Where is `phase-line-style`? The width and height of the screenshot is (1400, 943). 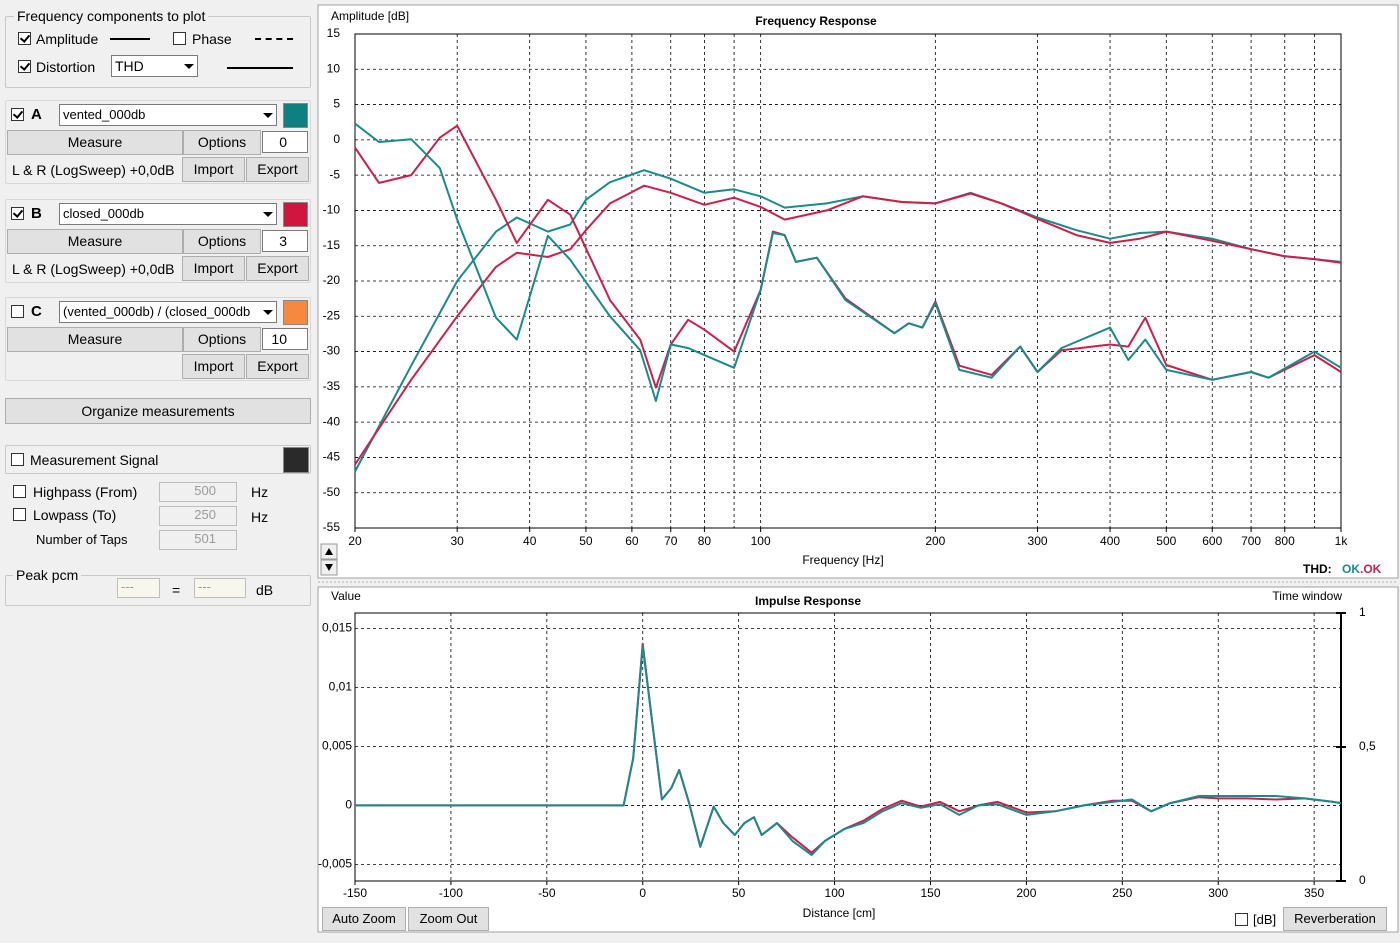 phase-line-style is located at coordinates (274, 39).